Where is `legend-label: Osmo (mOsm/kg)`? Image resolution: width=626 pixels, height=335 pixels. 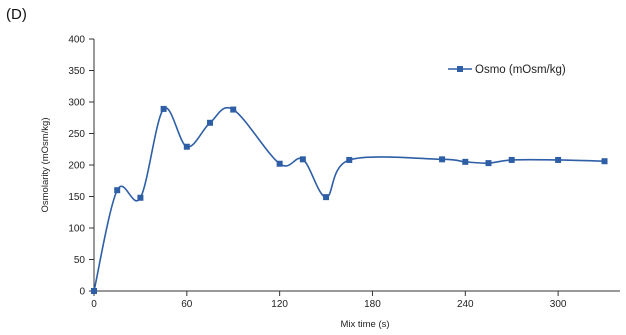 legend-label: Osmo (mOsm/kg) is located at coordinates (520, 70).